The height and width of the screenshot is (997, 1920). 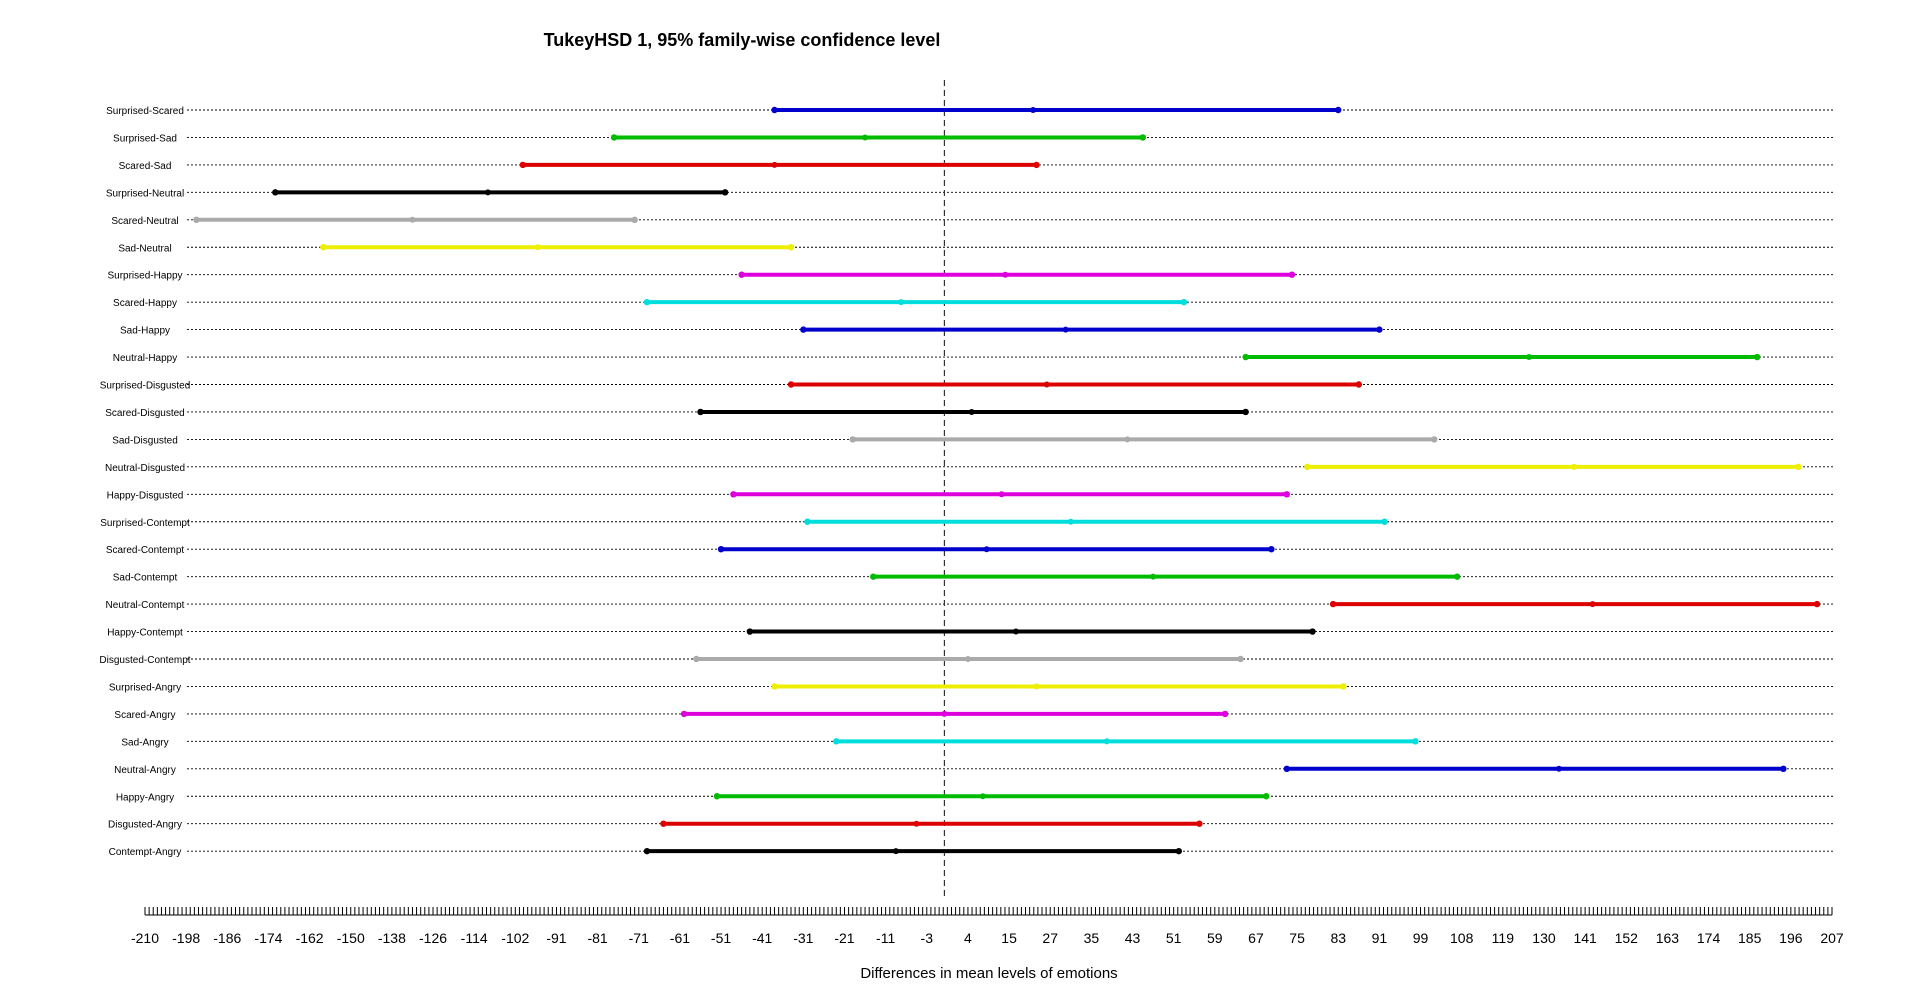 I want to click on x-tick-label: 108, so click(x=1462, y=938).